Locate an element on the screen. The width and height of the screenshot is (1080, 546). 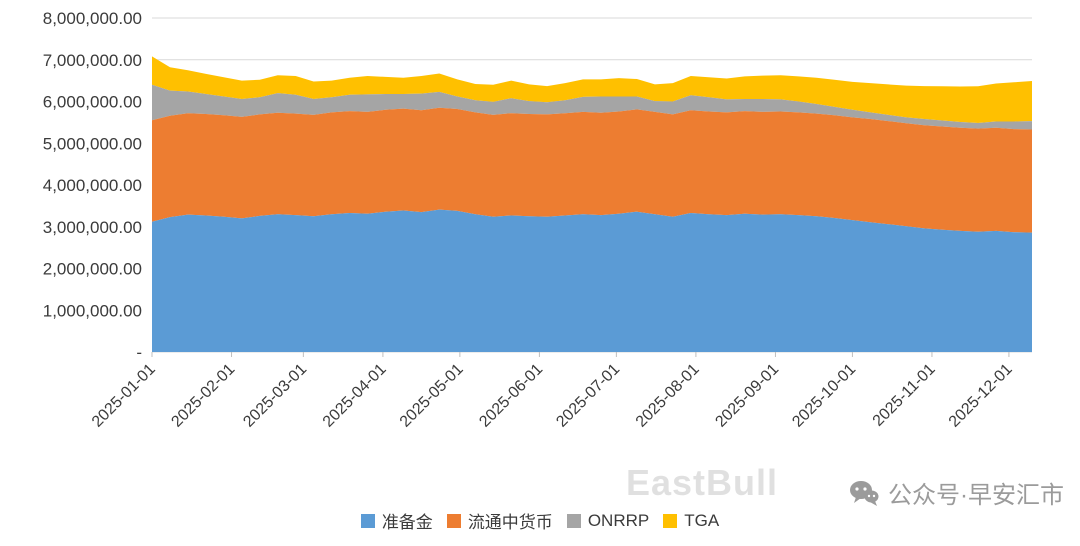
account-name: 公众号·早安汇市 is located at coordinates (976, 495).